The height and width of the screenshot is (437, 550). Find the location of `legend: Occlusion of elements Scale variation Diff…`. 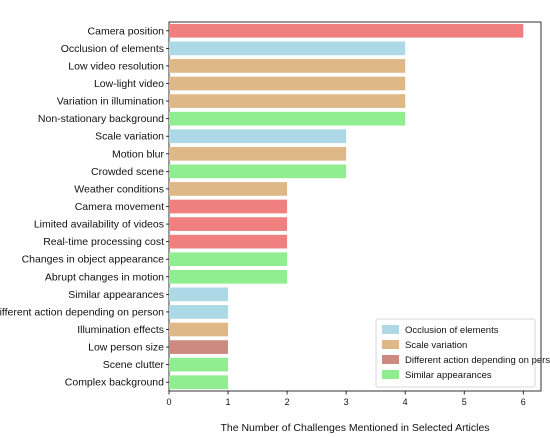

legend: Occlusion of elements Scale variation Diff… is located at coordinates (462, 353).